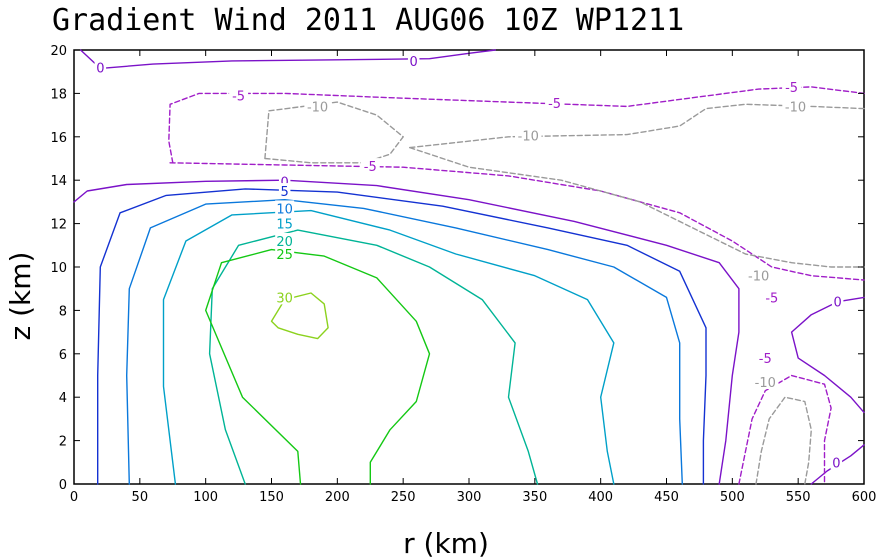 The width and height of the screenshot is (879, 559). I want to click on x-tick-label-600: 600, so click(864, 497).